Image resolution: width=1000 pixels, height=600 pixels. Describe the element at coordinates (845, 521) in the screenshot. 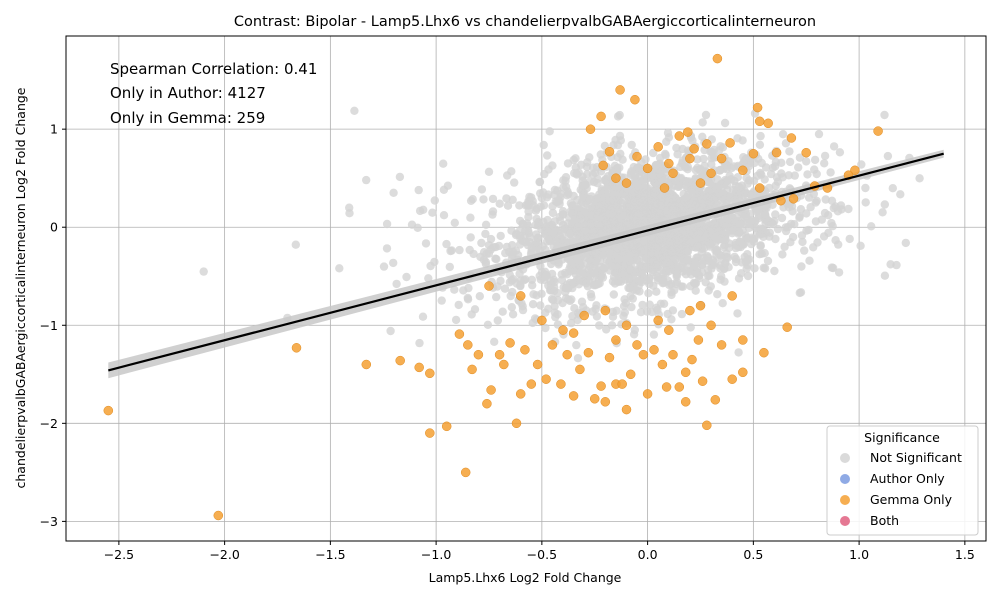

I see `legend-marker-both` at that location.